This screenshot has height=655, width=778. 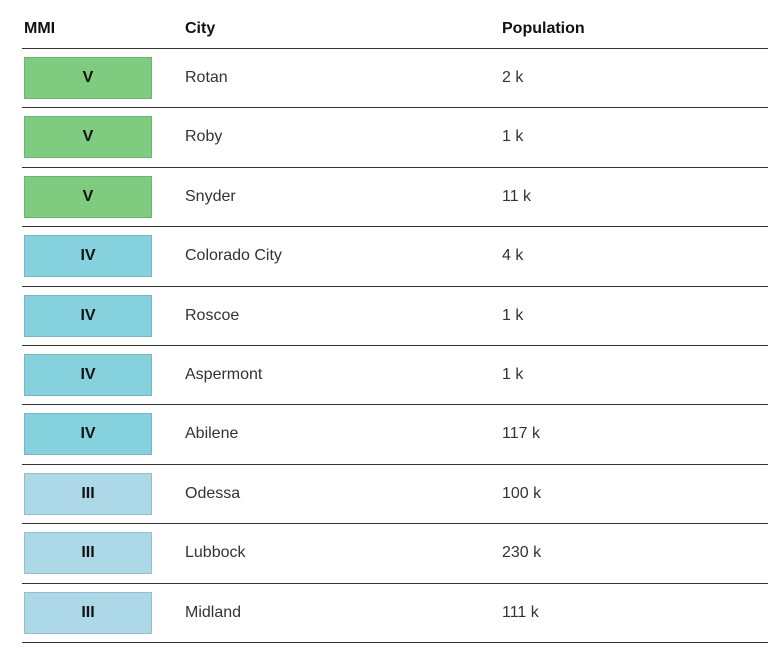 I want to click on table-row: III Odessa 100 k, so click(x=395, y=495).